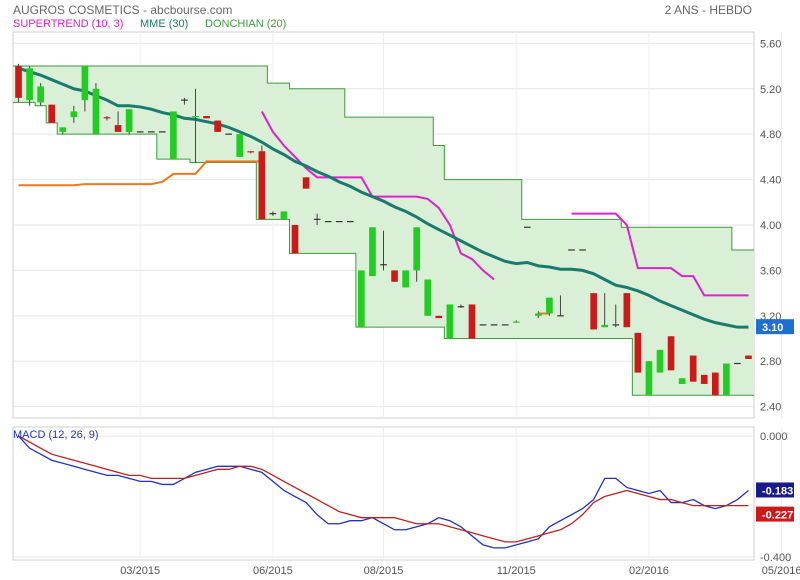 Image resolution: width=800 pixels, height=580 pixels. What do you see at coordinates (770, 135) in the screenshot?
I see `price-tick-label: 4.80` at bounding box center [770, 135].